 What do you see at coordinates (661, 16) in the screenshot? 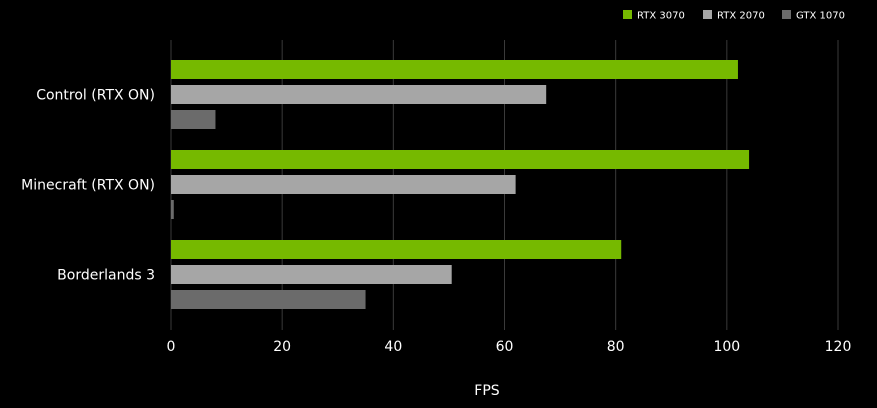
I see `legend-label: RTX 3070` at bounding box center [661, 16].